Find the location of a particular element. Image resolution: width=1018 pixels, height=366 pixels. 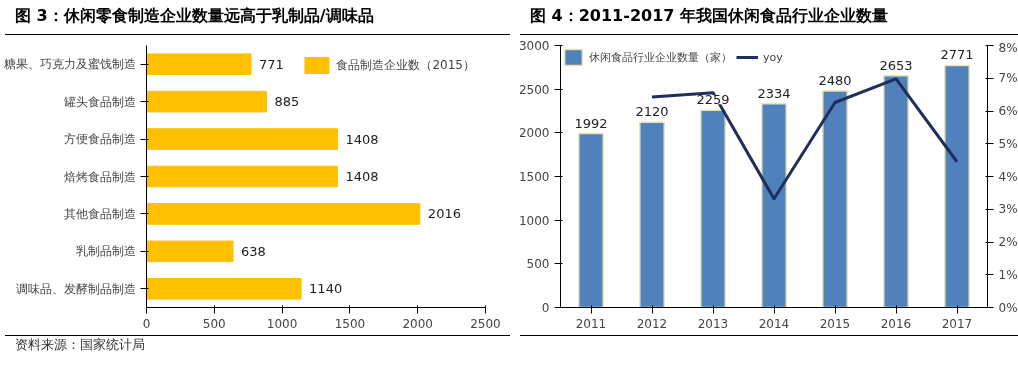

x-tick-label: 2000 is located at coordinates (417, 323).